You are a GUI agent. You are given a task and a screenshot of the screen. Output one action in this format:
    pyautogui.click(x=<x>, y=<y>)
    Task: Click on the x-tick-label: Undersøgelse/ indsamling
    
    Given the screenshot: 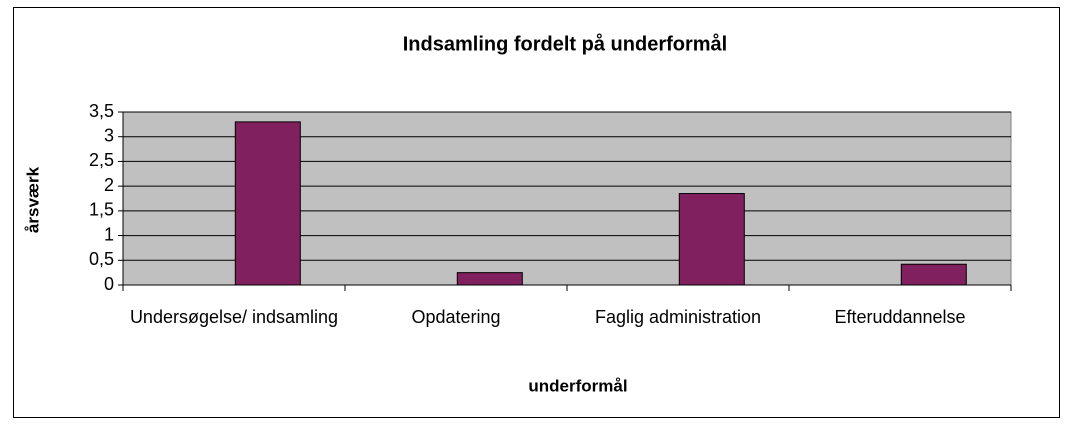 What is the action you would take?
    pyautogui.click(x=234, y=317)
    